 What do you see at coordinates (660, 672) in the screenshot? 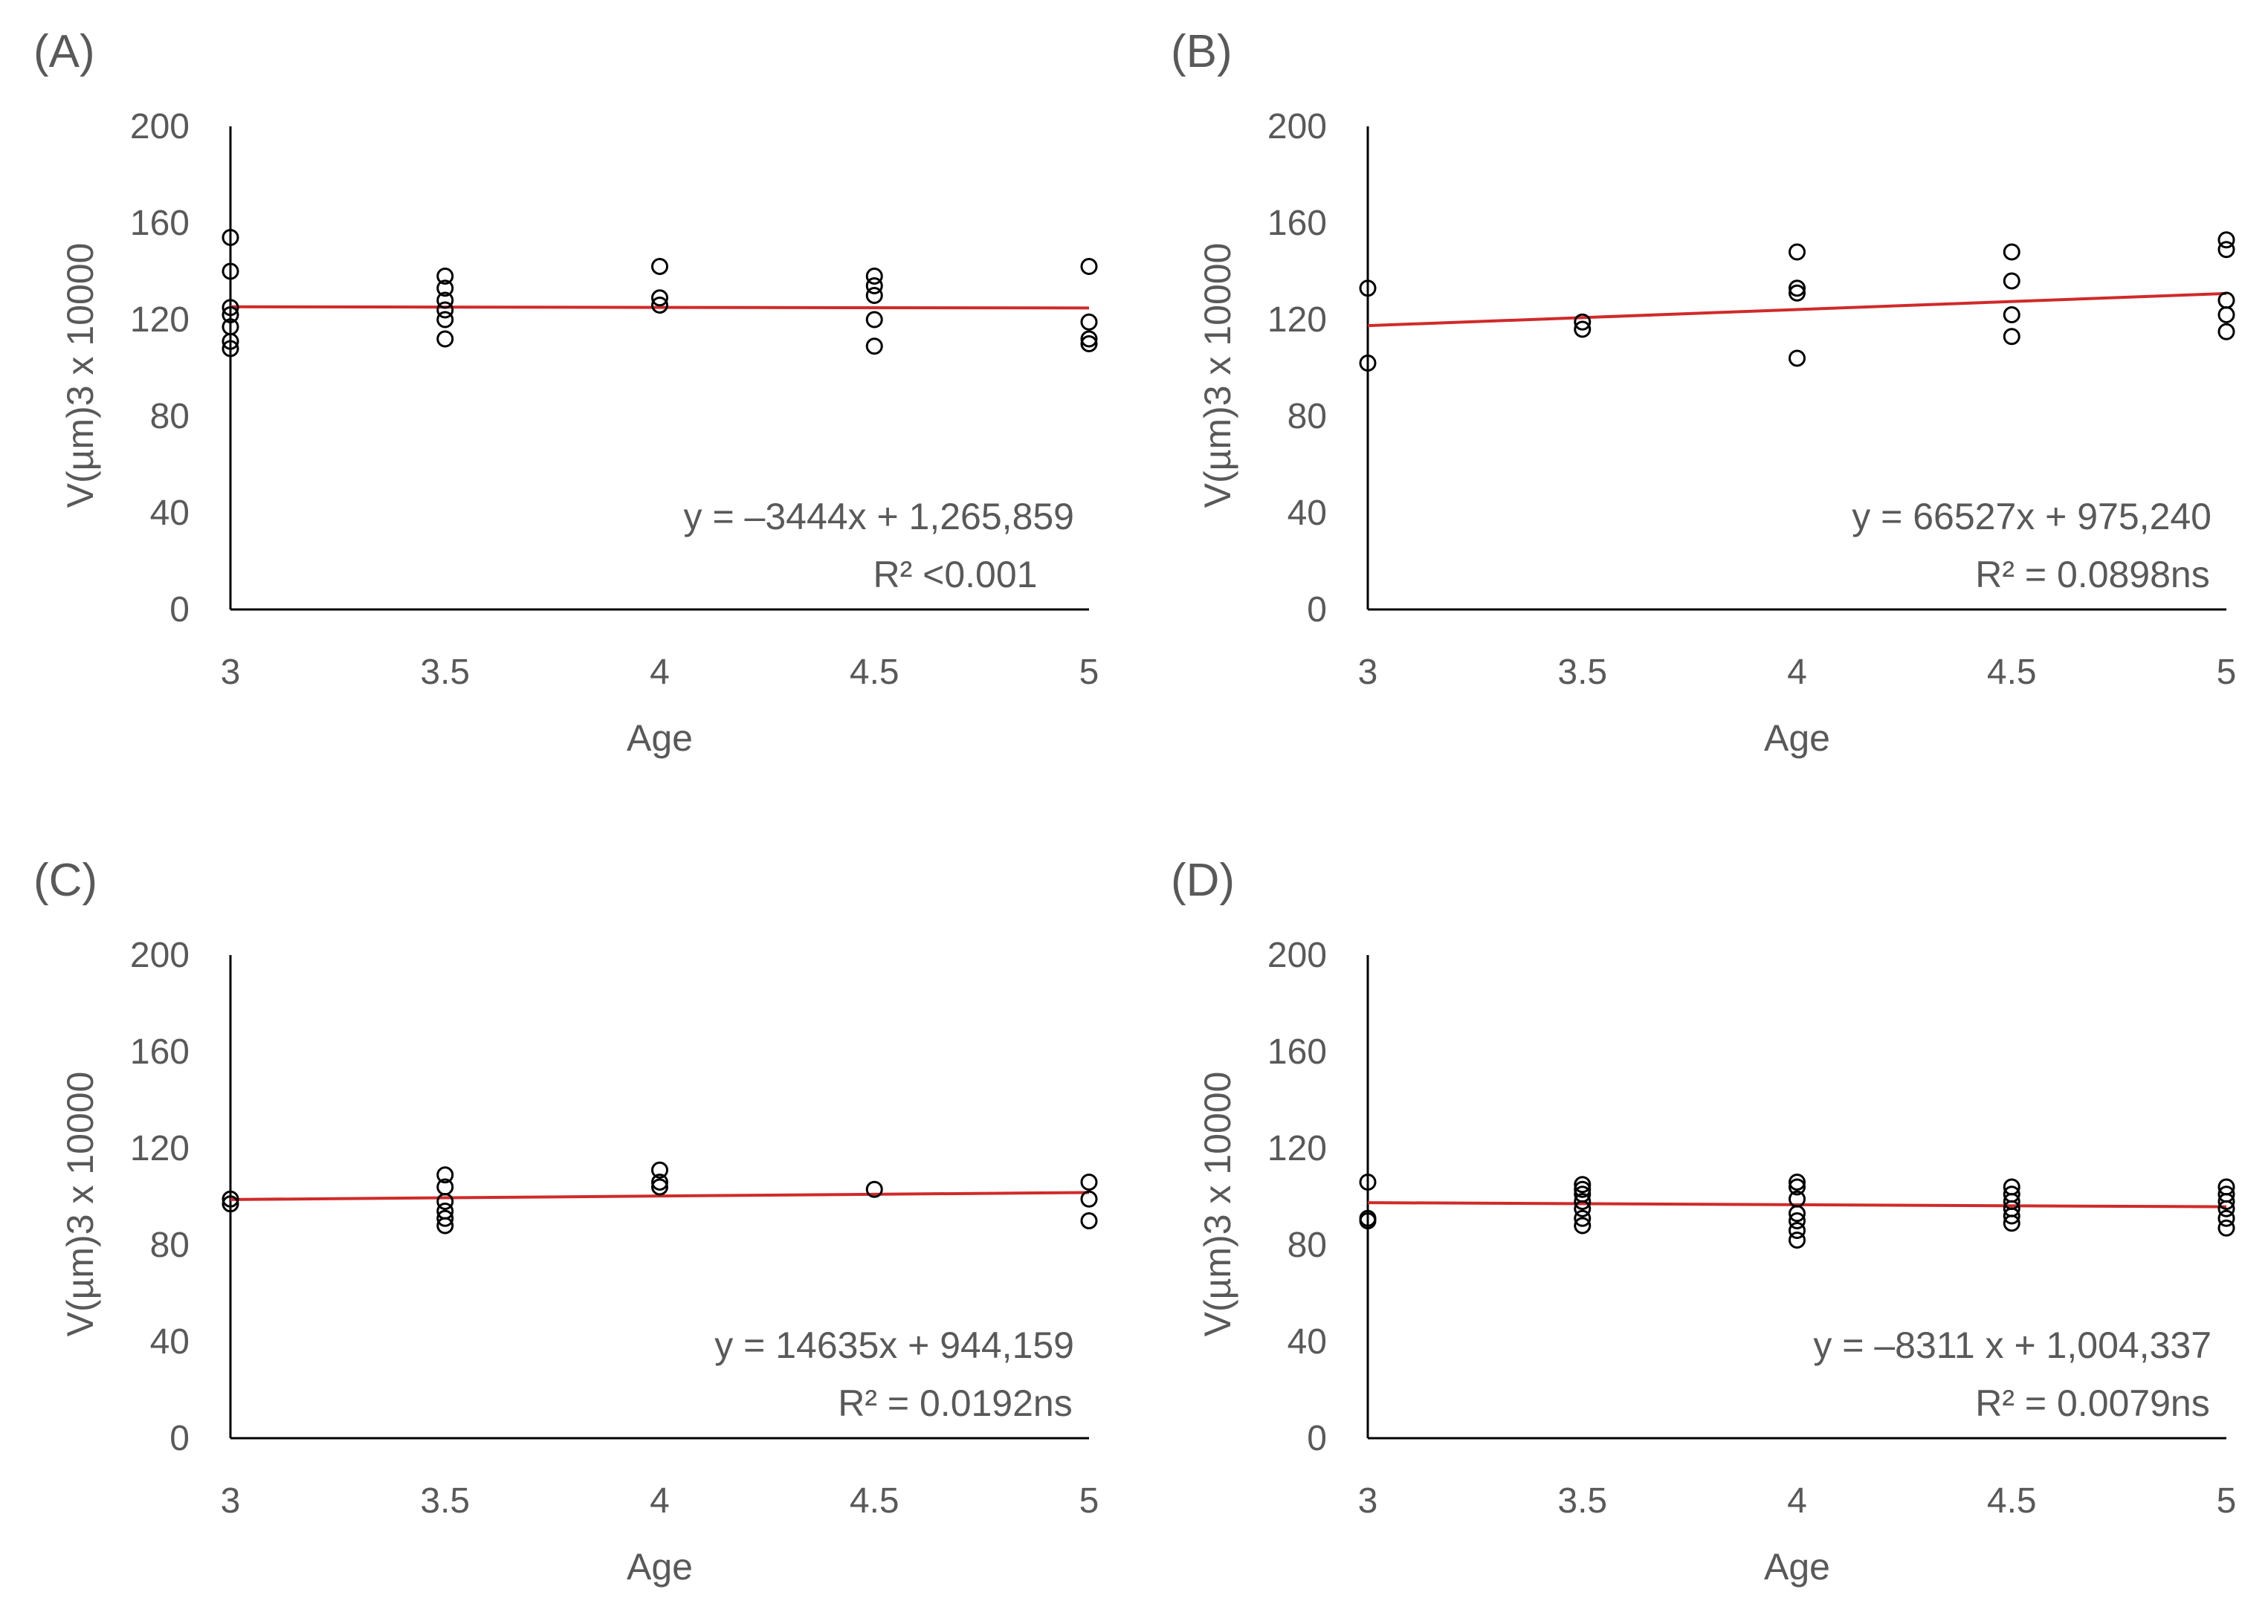
I see `x-tick-label: 4` at bounding box center [660, 672].